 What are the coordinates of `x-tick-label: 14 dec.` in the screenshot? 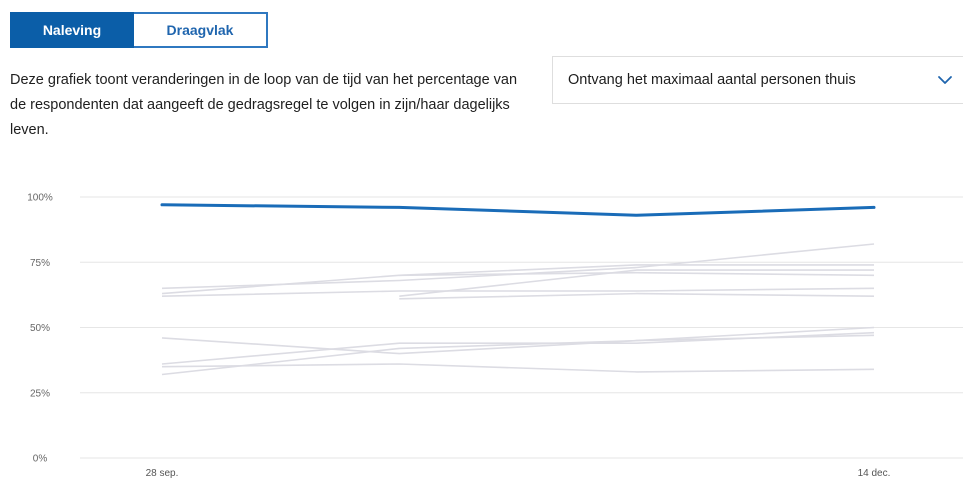 It's located at (874, 473).